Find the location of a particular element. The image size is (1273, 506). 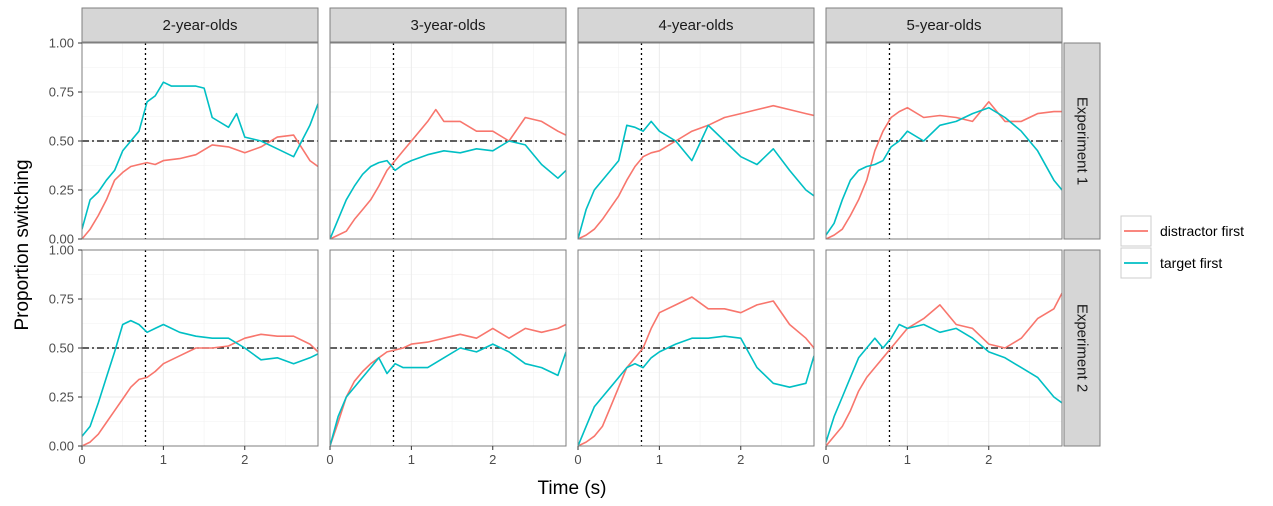

column-strip-label: 3-year-olds is located at coordinates (447, 25).